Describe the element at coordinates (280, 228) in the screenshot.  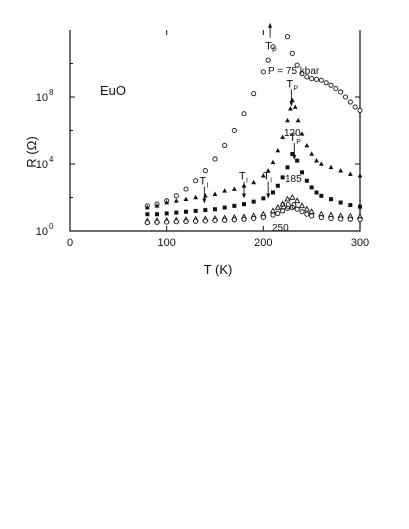
I see `curve-label: 250` at that location.